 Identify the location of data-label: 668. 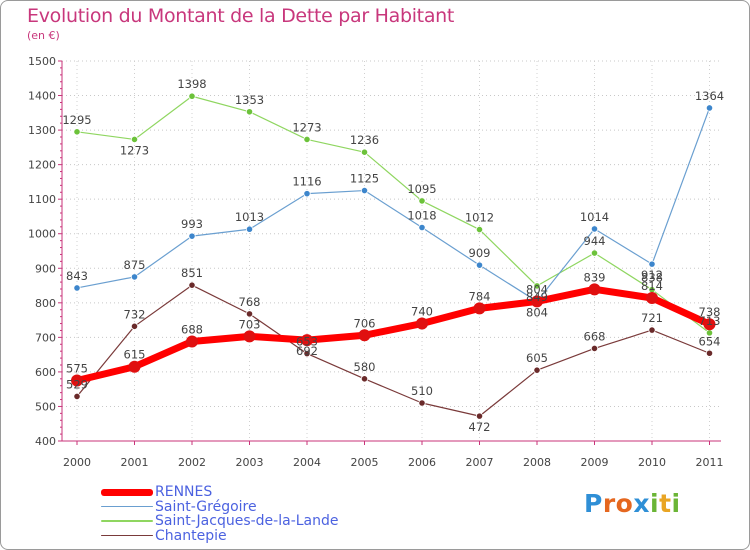
(595, 336).